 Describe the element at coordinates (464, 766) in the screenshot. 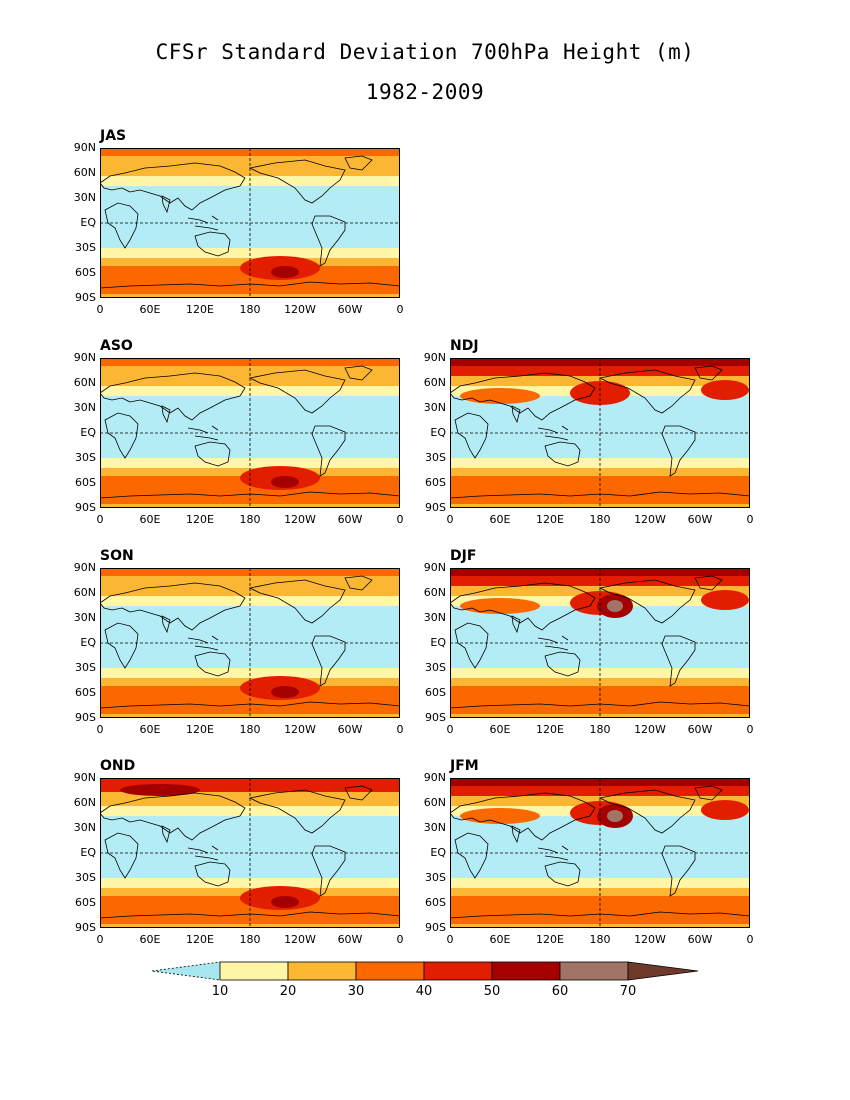

I see `panel-label: JFM` at that location.